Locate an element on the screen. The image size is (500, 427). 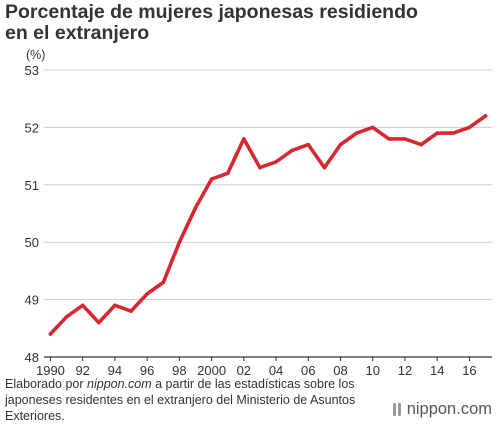
y-tick-label: 50 is located at coordinates (32, 242).